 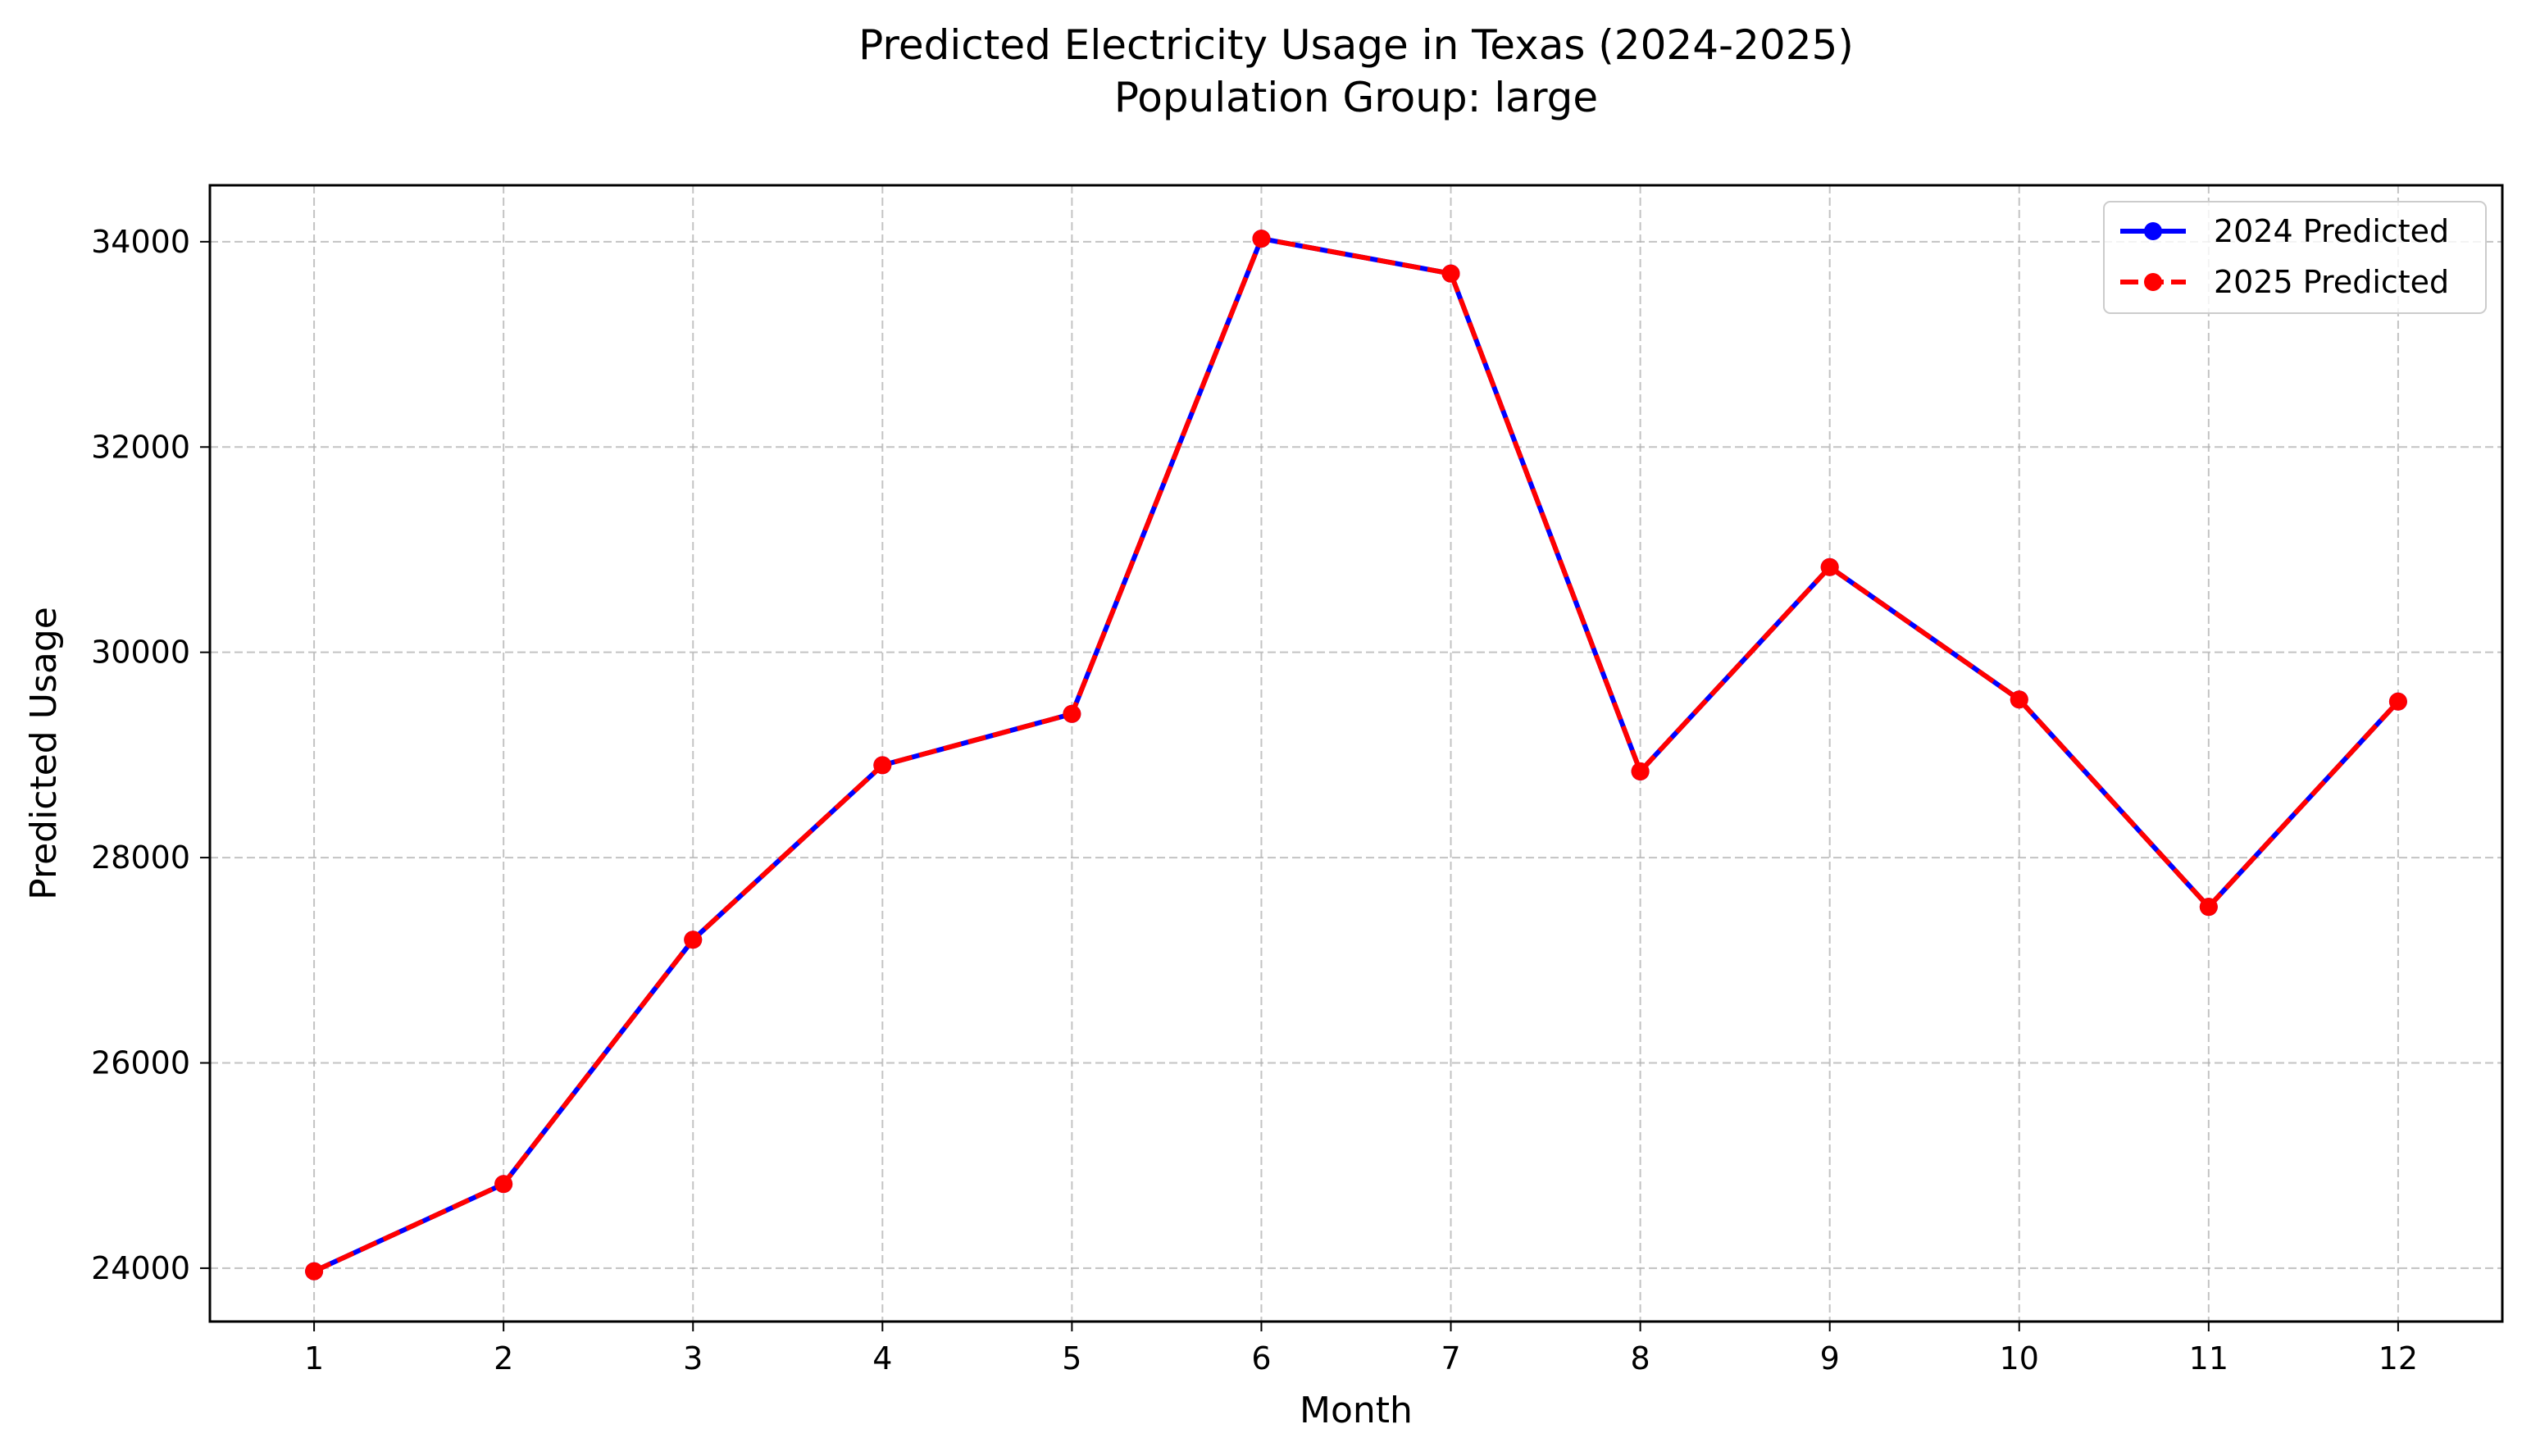 I want to click on x-tick-label: 2, so click(x=503, y=1358).